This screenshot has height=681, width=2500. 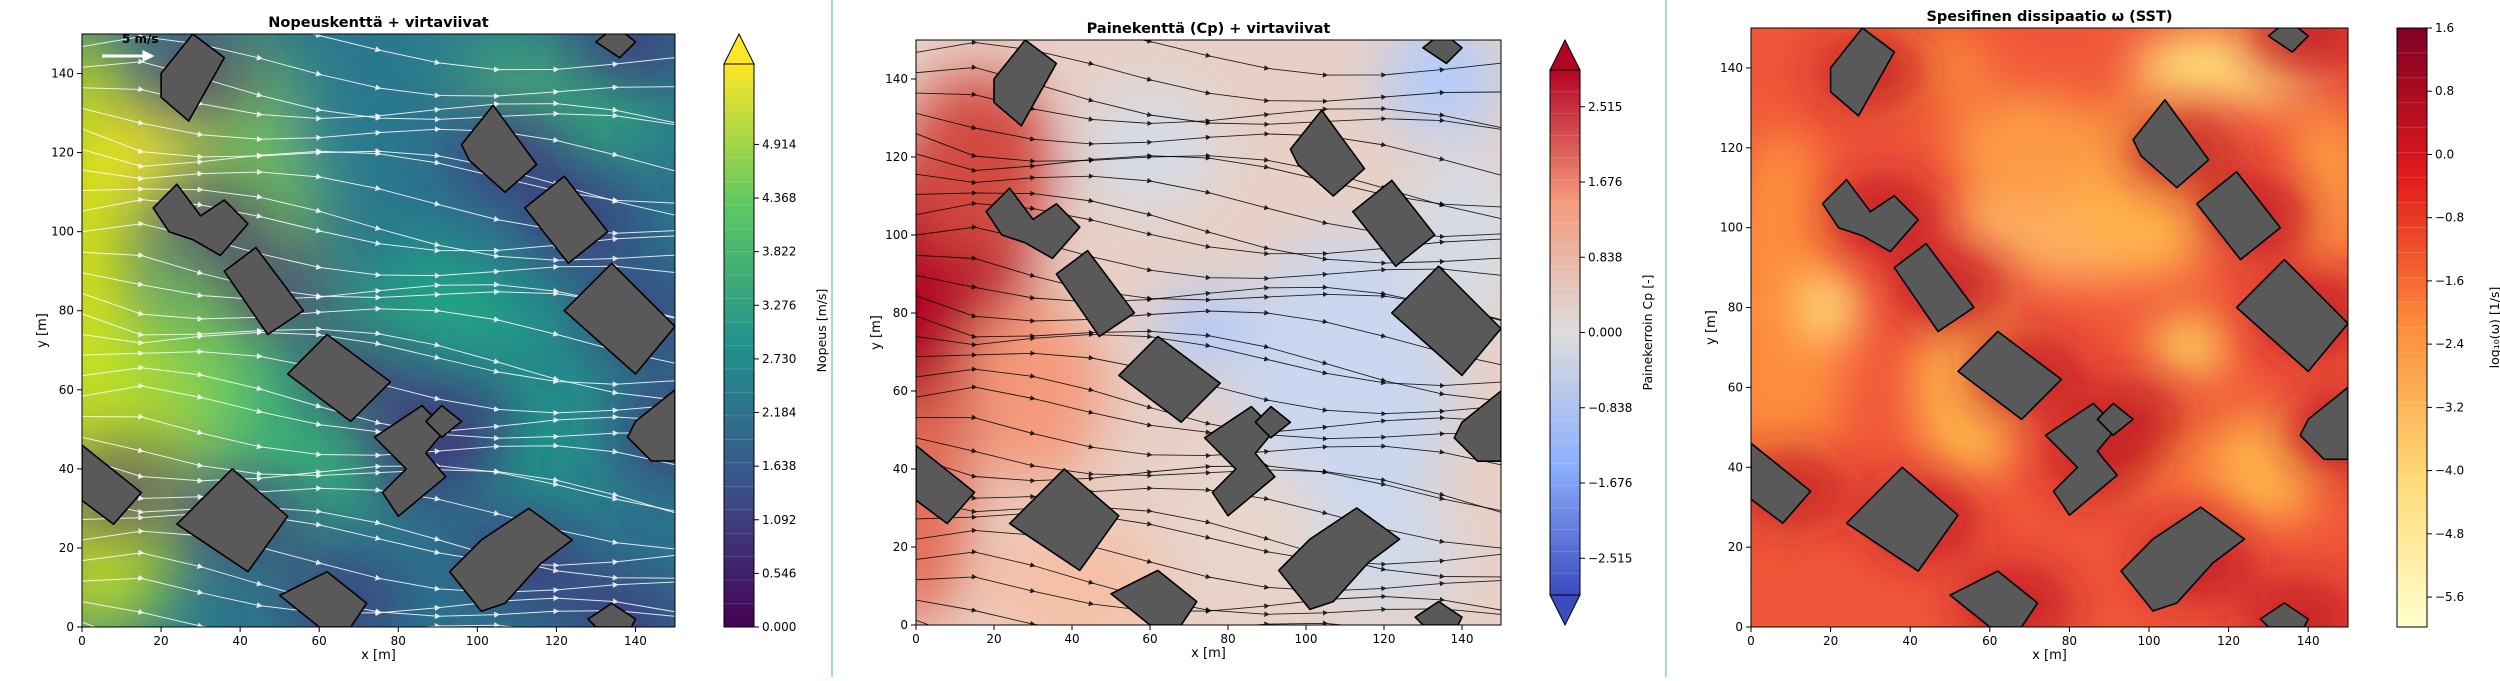 What do you see at coordinates (1565, 332) in the screenshot?
I see `colorbar-bar` at bounding box center [1565, 332].